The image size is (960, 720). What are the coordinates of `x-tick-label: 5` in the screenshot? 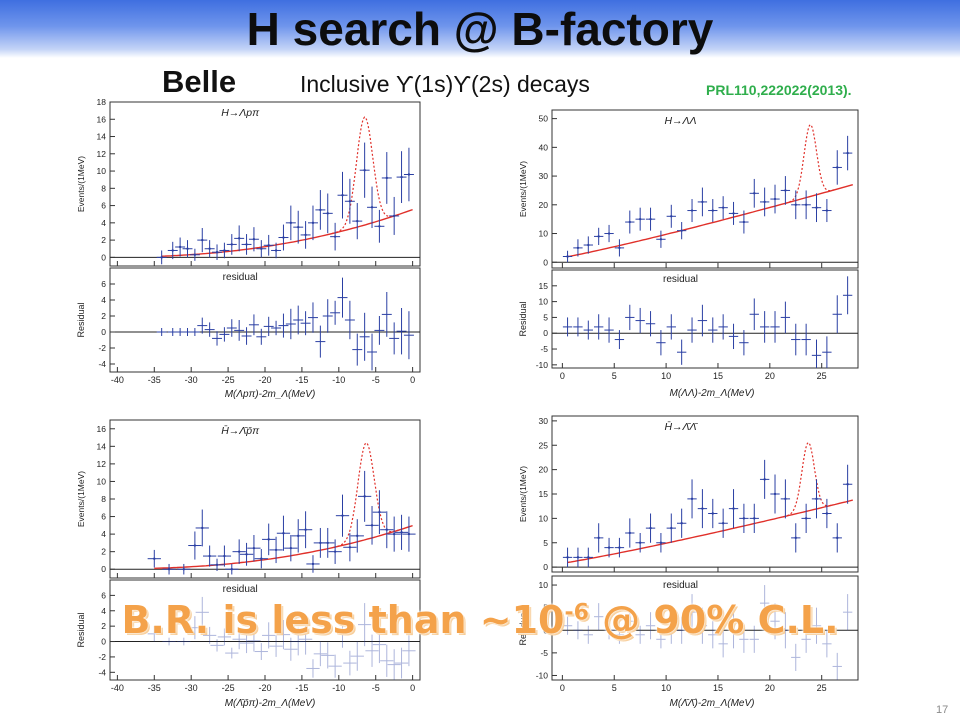 It's located at (614, 688).